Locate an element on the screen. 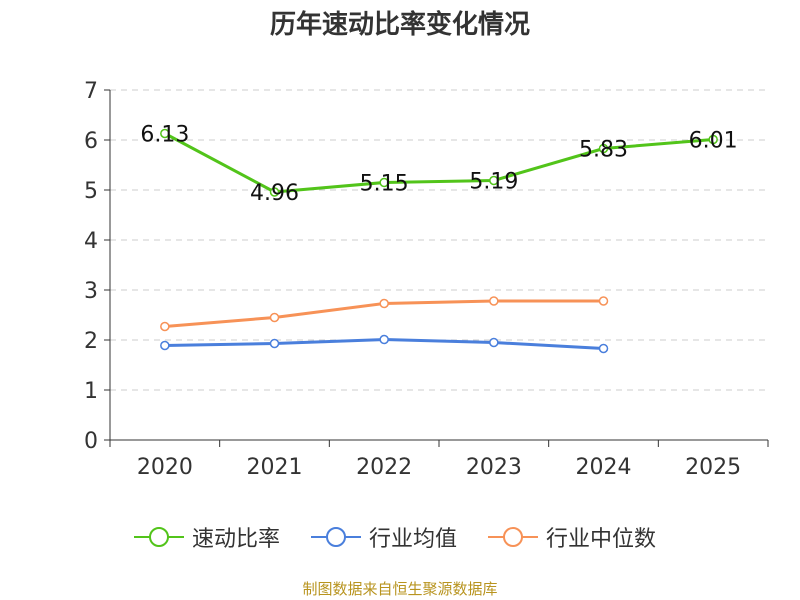 The image size is (800, 600). y-tick-label: 4 is located at coordinates (91, 241).